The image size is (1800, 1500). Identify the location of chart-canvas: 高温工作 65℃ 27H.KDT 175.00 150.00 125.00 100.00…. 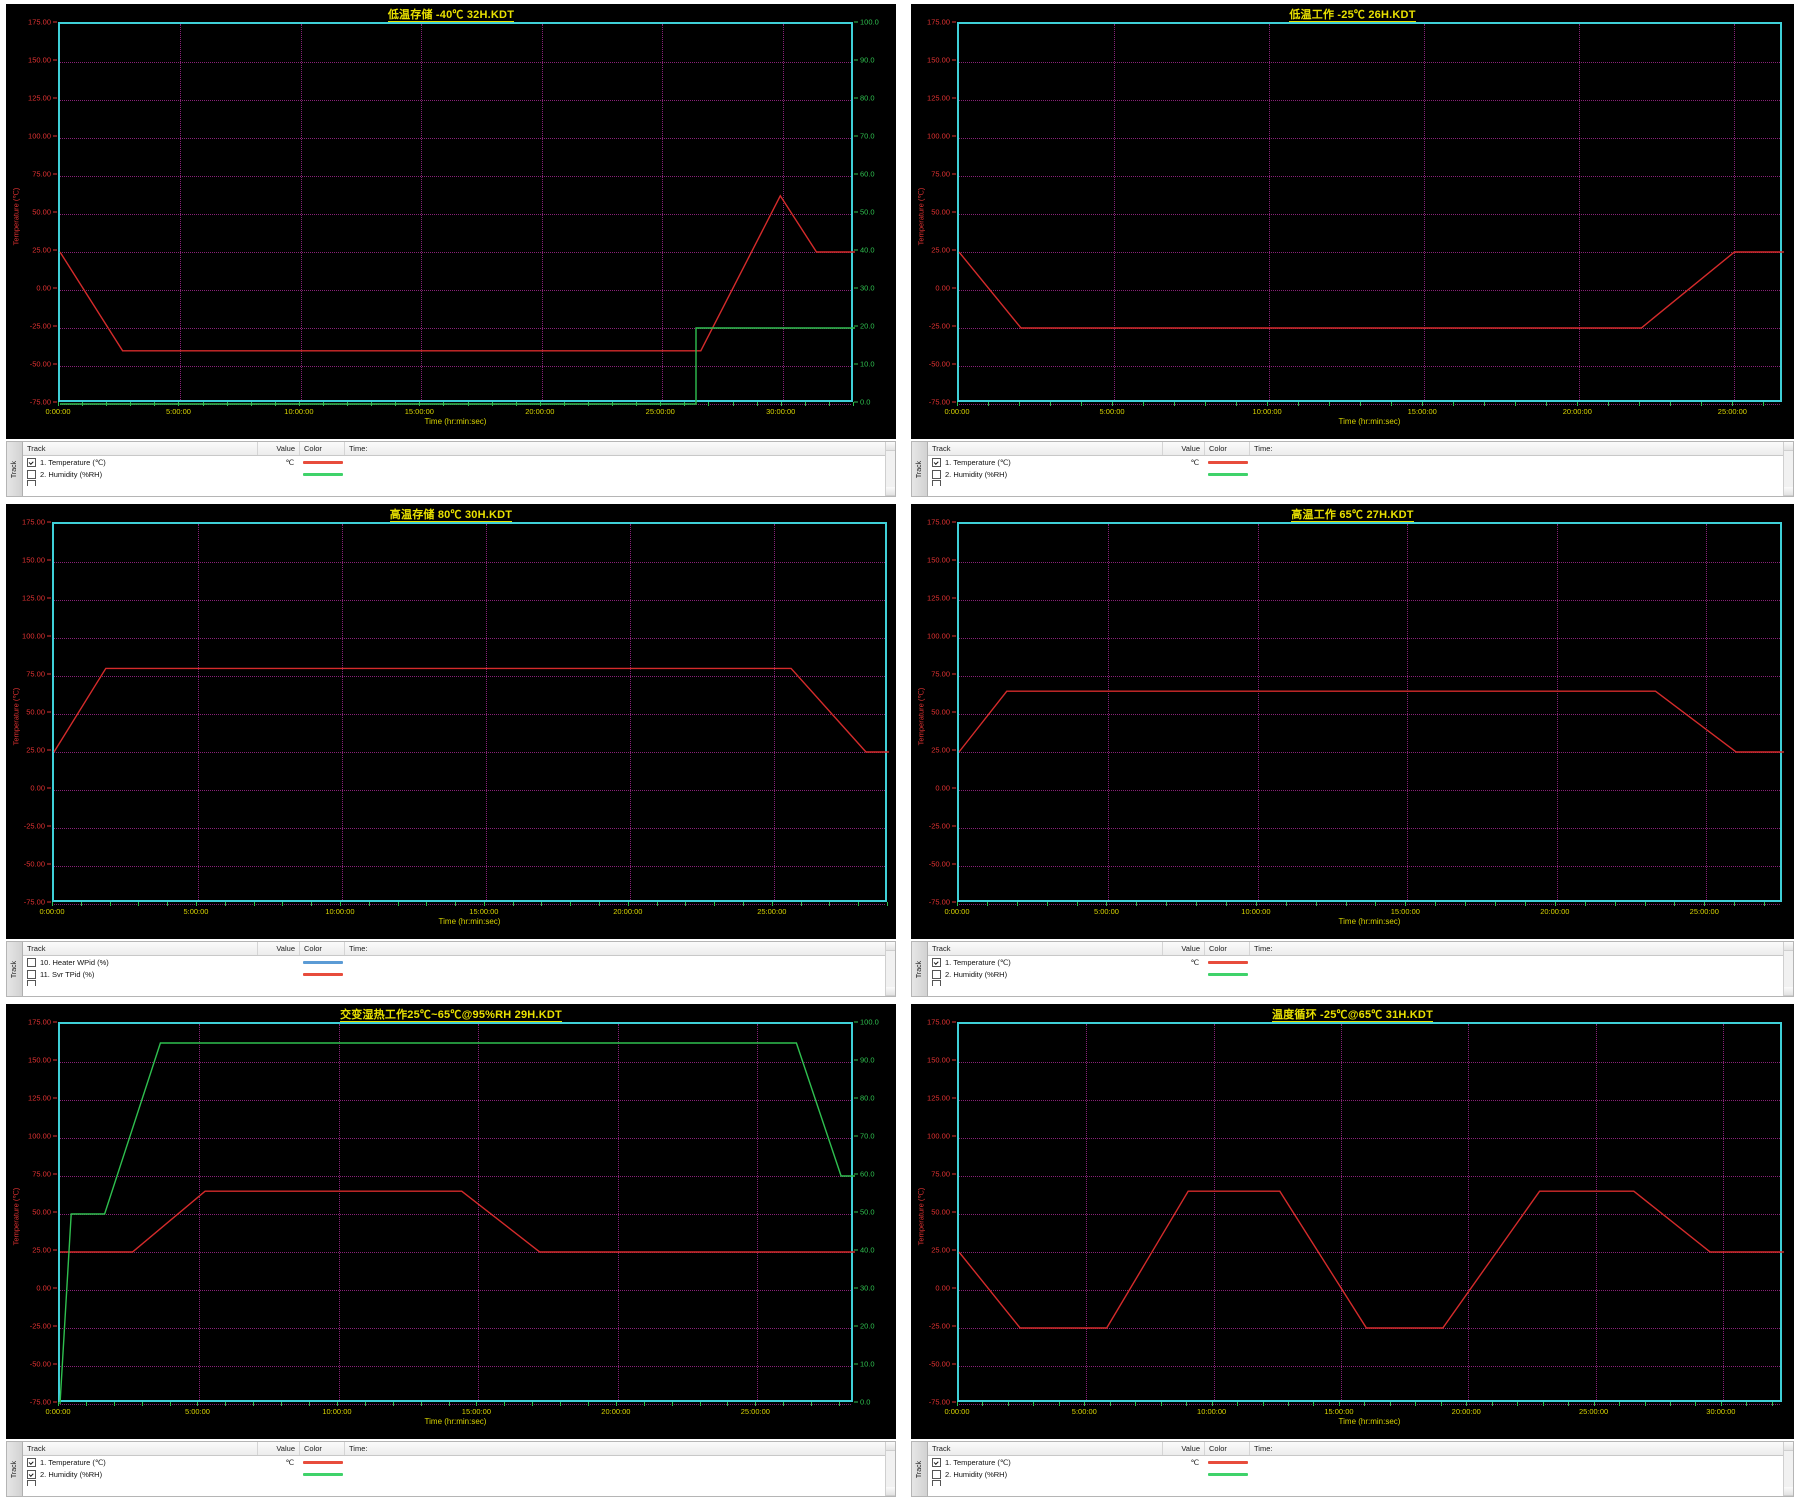
(1352, 721).